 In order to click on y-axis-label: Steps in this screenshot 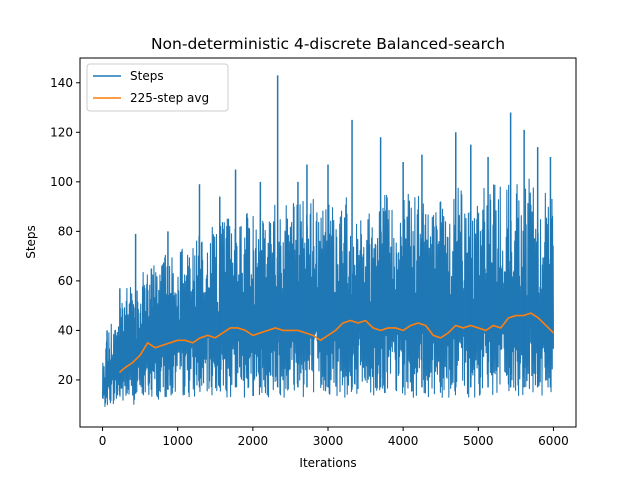, I will do `click(31, 242)`.